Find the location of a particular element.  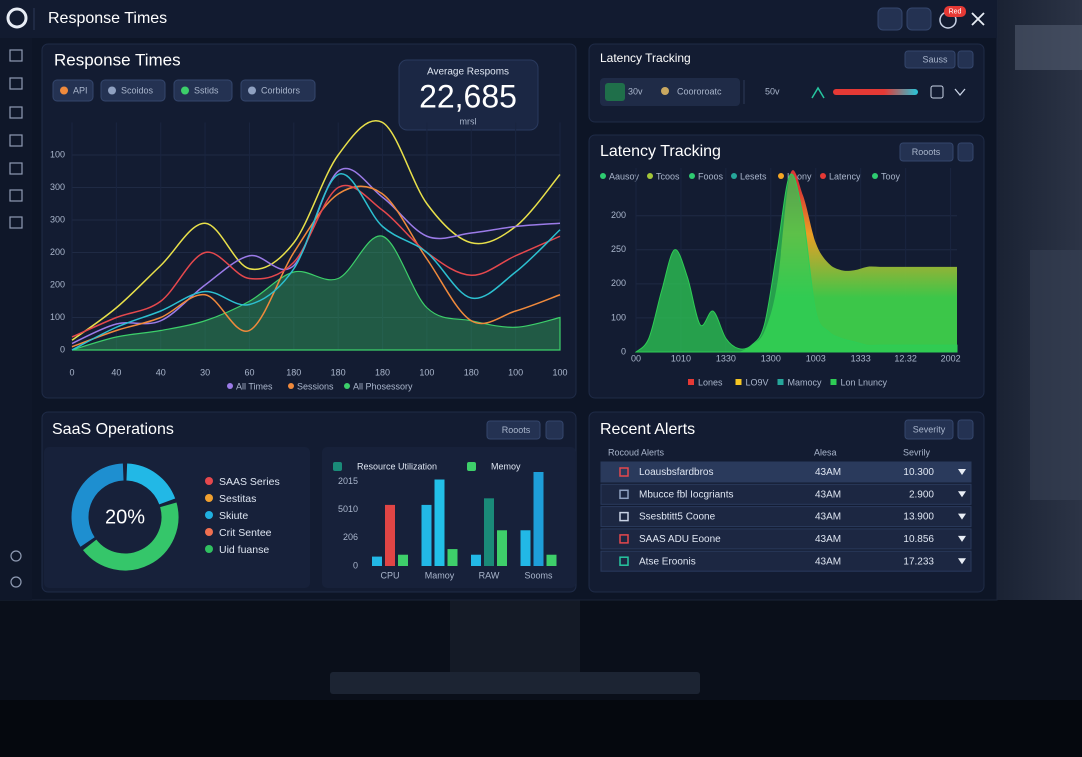

filter-label: API is located at coordinates (80, 90).